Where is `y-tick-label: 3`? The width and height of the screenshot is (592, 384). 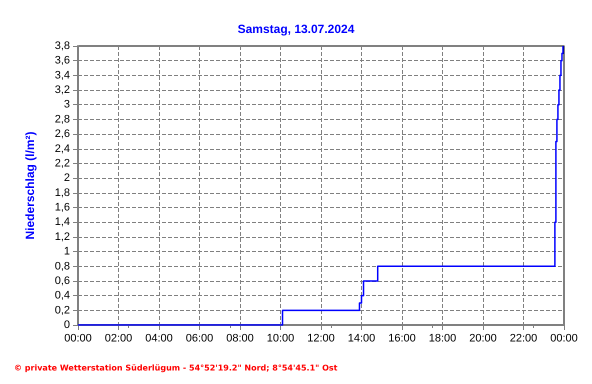
y-tick-label: 3 is located at coordinates (67, 104).